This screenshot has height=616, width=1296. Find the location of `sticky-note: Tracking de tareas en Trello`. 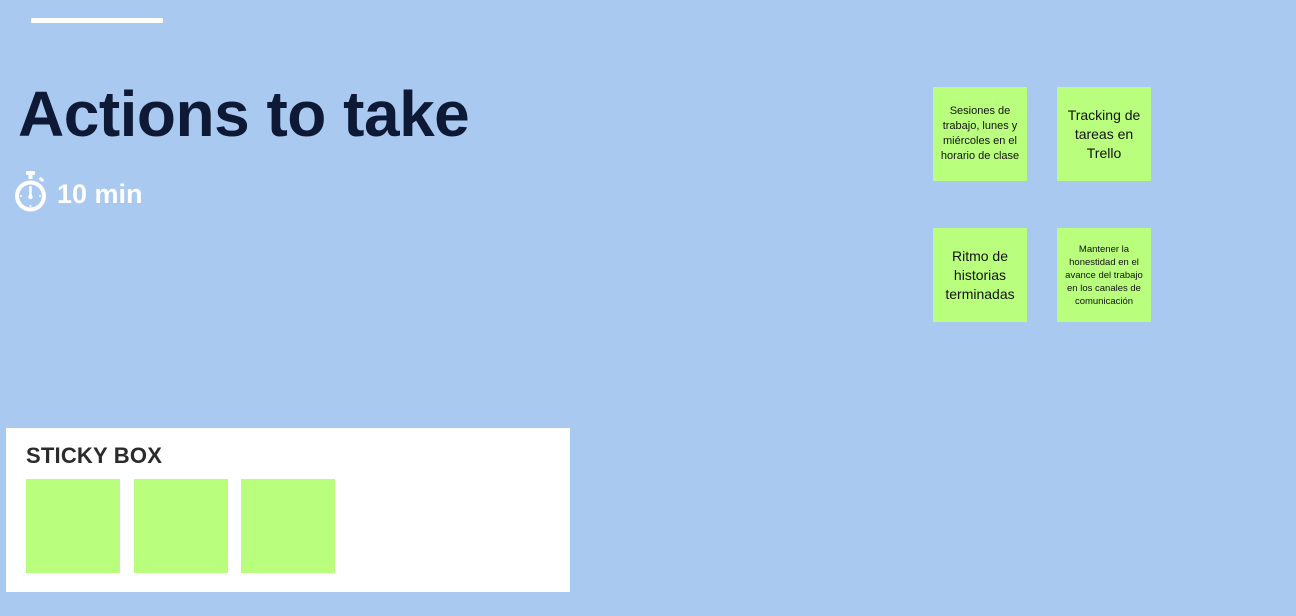

sticky-note: Tracking de tareas en Trello is located at coordinates (1104, 134).